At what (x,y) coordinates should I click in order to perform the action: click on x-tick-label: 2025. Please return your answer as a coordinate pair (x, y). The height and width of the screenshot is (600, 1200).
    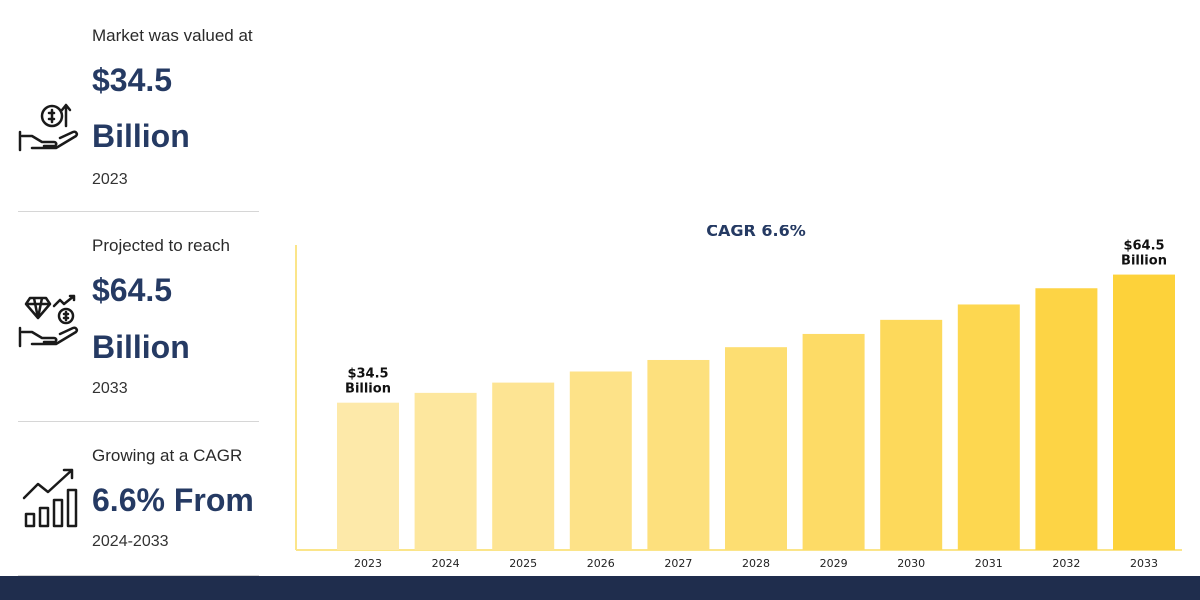
    Looking at the image, I should click on (523, 563).